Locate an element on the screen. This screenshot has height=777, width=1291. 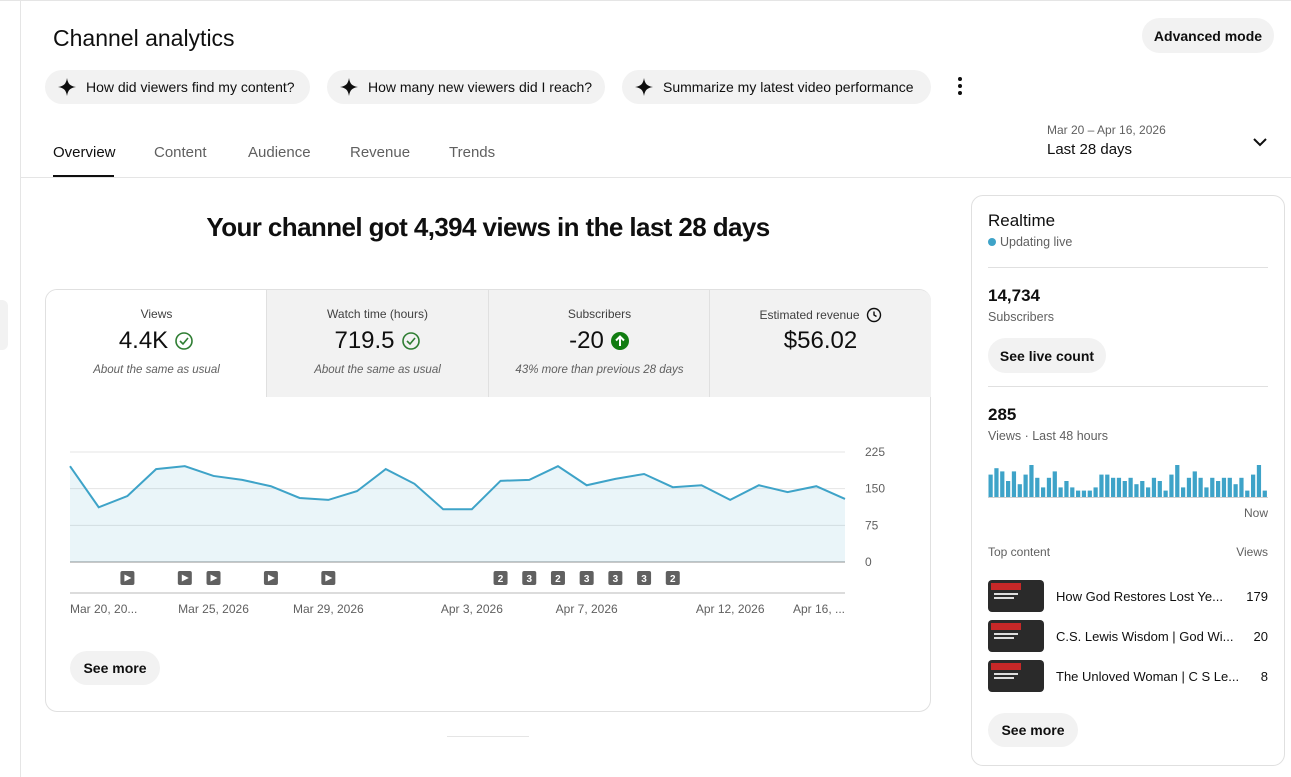
x-tick-label: Apr 3, 2026 is located at coordinates (472, 609).